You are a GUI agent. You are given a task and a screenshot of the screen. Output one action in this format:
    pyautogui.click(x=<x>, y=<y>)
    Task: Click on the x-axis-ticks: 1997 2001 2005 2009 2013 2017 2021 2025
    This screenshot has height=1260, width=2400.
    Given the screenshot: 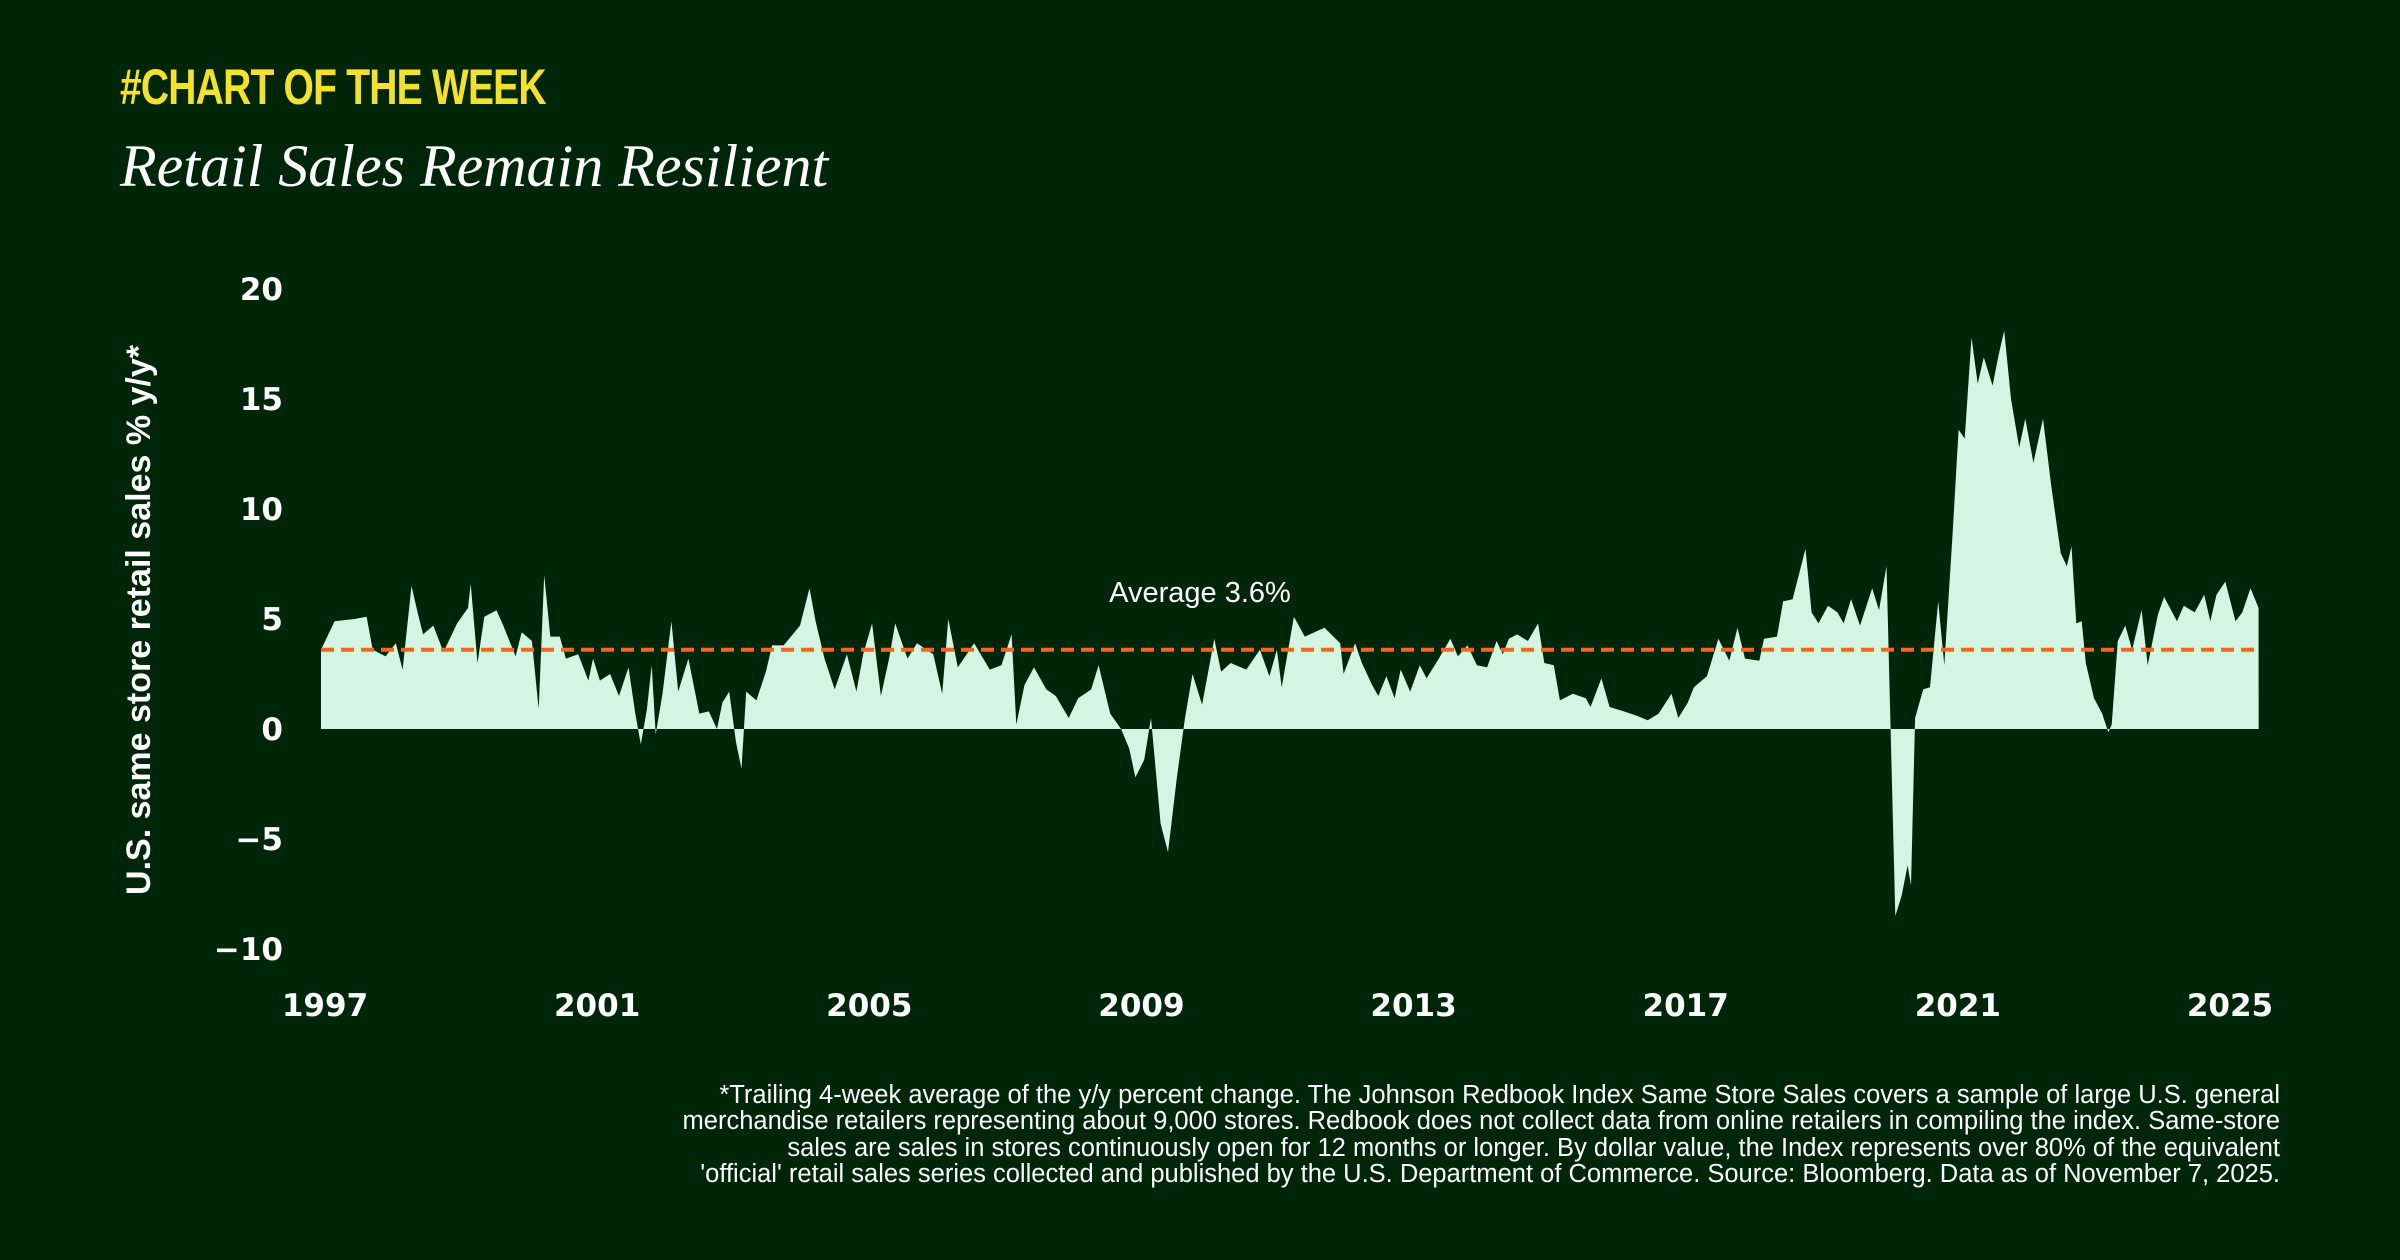 What is the action you would take?
    pyautogui.click(x=1277, y=1006)
    